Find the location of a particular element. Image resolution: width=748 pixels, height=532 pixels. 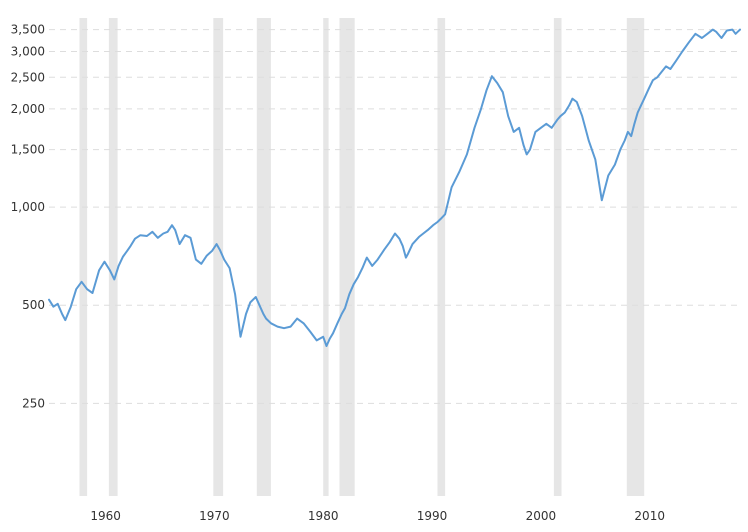

x-tick-label: 2000 is located at coordinates (541, 516).